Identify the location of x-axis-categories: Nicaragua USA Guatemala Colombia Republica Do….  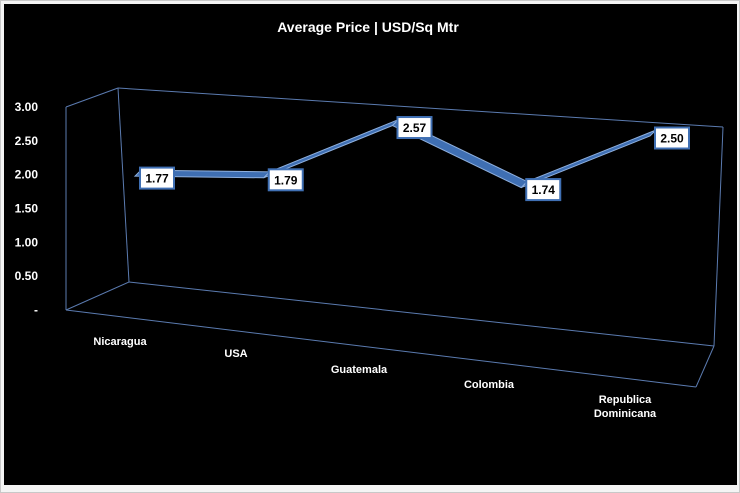
(375, 378).